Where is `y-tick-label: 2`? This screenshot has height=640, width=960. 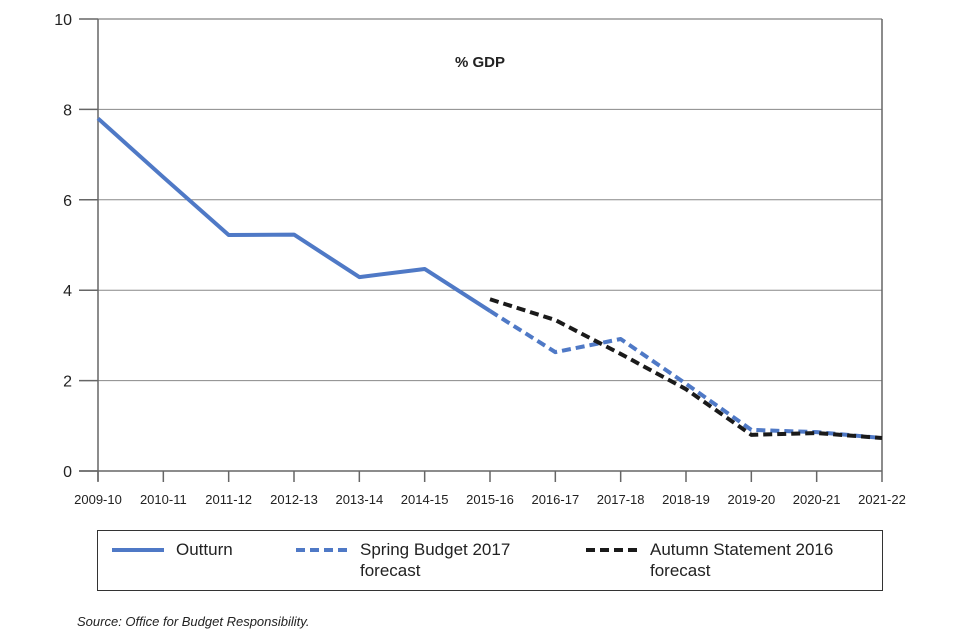 y-tick-label: 2 is located at coordinates (67, 382).